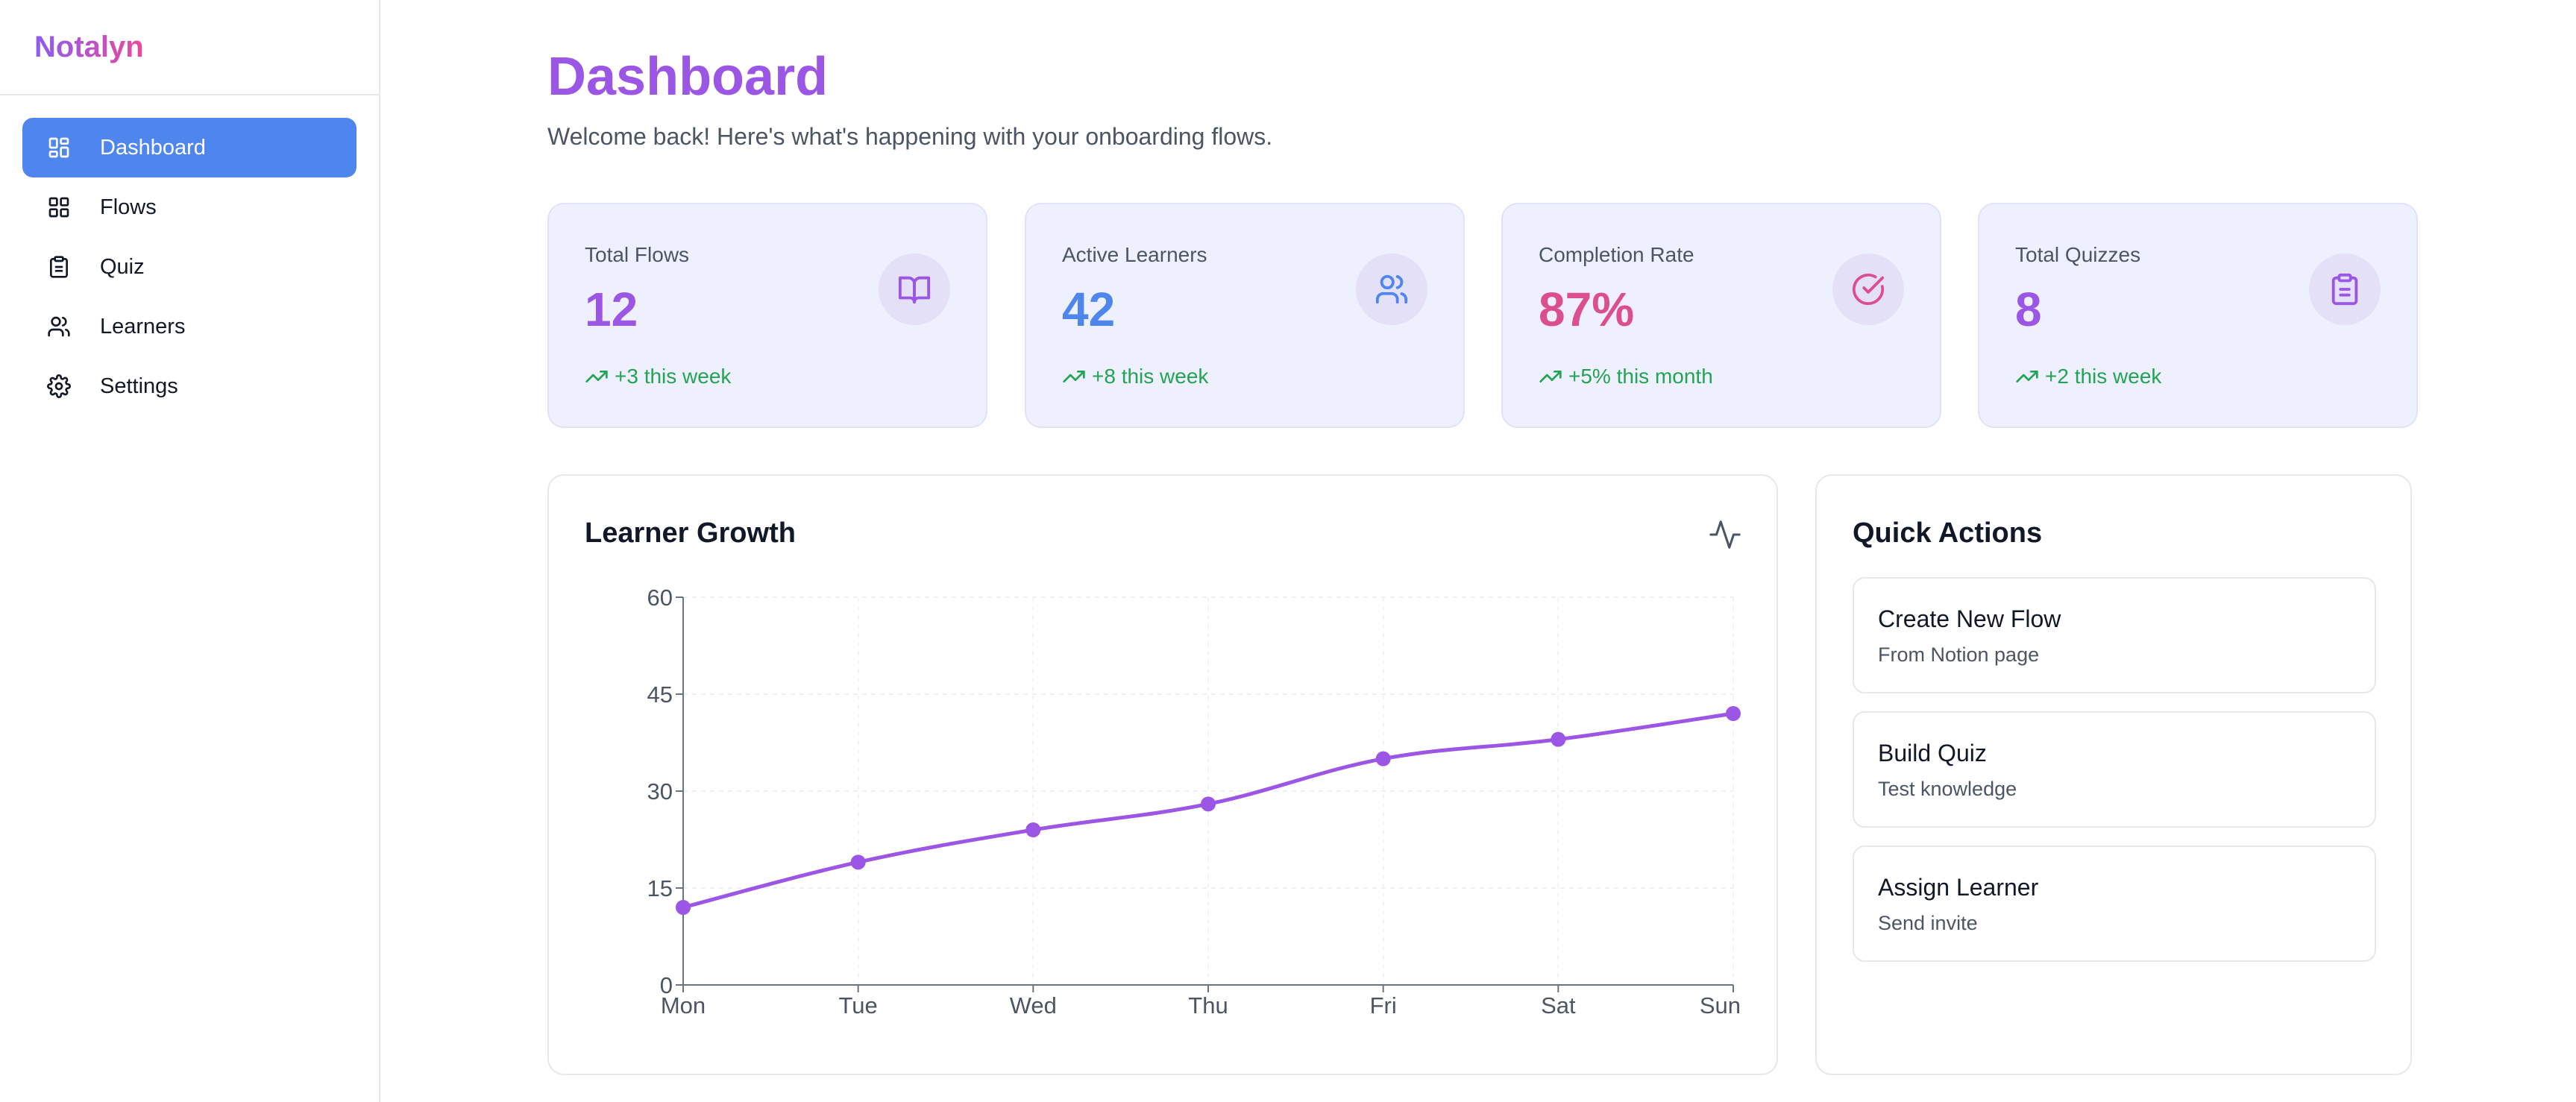  Describe the element at coordinates (1721, 315) in the screenshot. I see `stat-card-completion-rate: Completion Rate 87% +5% this month` at that location.